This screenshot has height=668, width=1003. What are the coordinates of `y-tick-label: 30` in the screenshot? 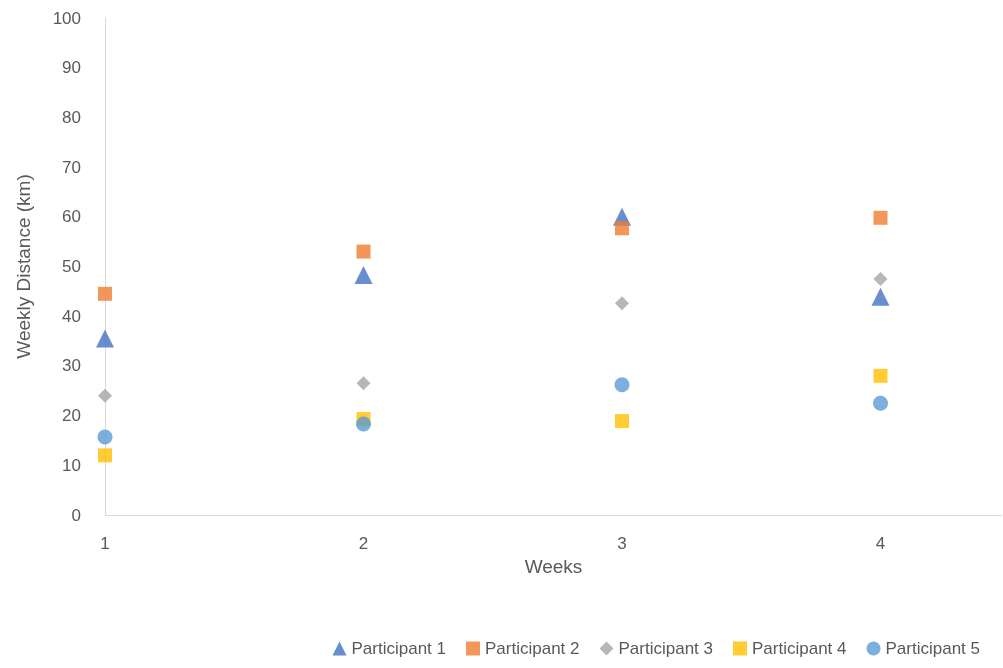 It's located at (71, 366).